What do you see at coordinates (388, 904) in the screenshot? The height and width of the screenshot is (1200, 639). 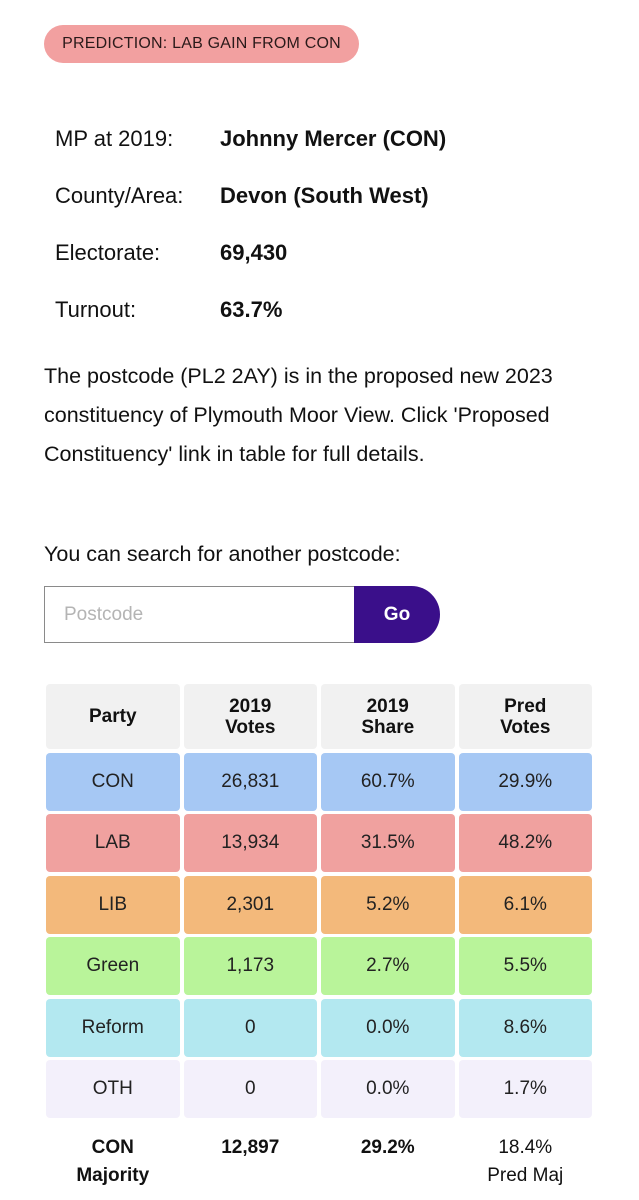 I see `share-2019-cell: 5.2%` at bounding box center [388, 904].